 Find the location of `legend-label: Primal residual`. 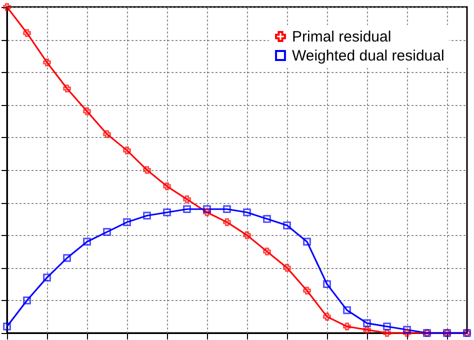

legend-label: Primal residual is located at coordinates (342, 37).